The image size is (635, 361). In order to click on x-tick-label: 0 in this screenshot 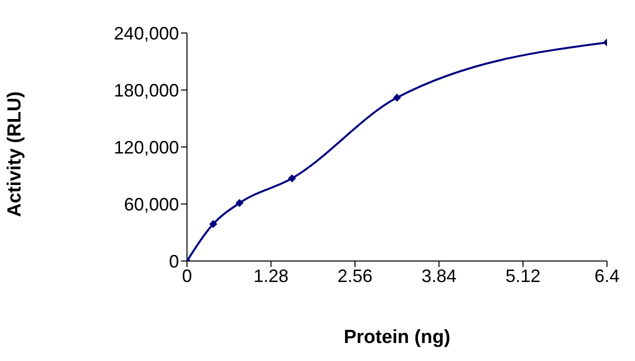, I will do `click(187, 276)`.